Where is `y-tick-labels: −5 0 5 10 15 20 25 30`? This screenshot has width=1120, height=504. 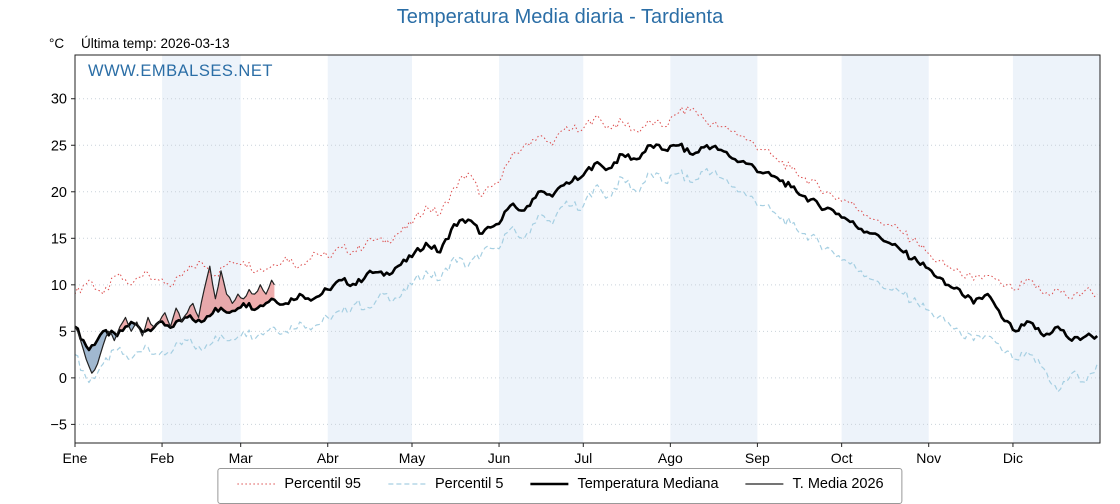 y-tick-labels: −5 0 5 10 15 20 25 30 is located at coordinates (58, 263).